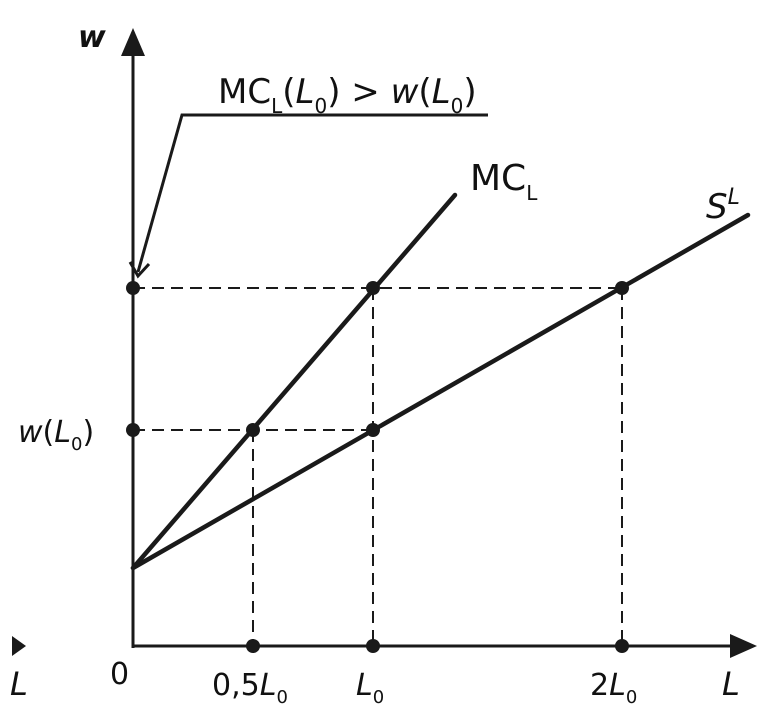  What do you see at coordinates (622, 646) in the screenshot?
I see `point-x-2l0` at bounding box center [622, 646].